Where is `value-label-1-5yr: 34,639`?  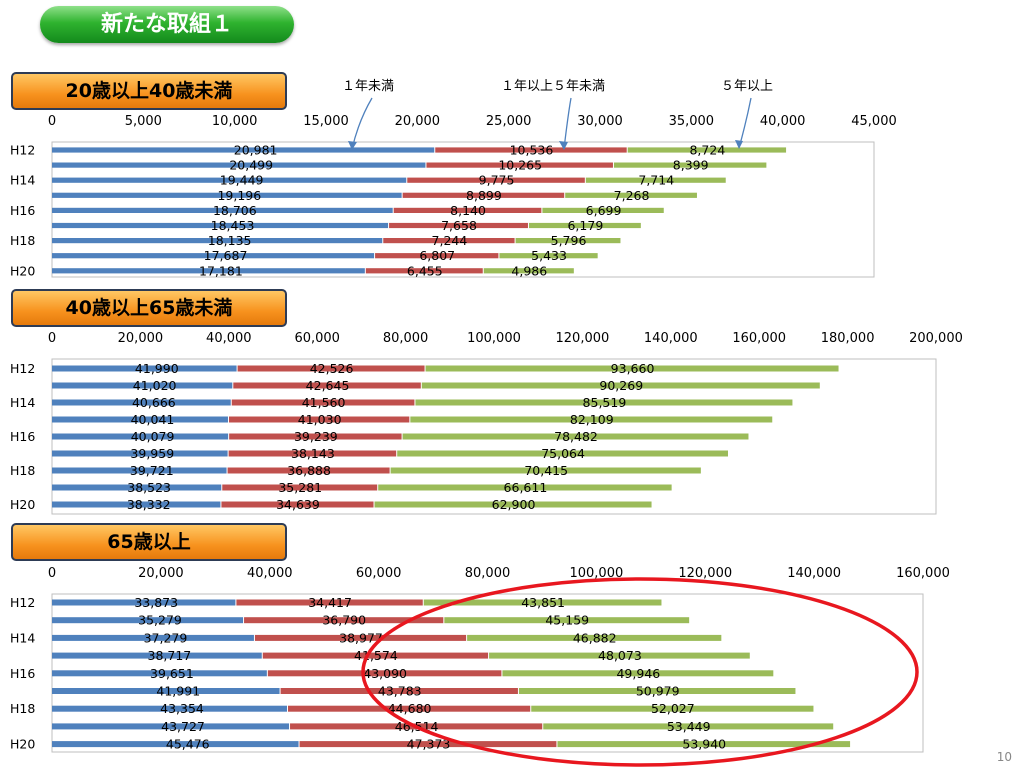 value-label-1-5yr: 34,639 is located at coordinates (298, 504).